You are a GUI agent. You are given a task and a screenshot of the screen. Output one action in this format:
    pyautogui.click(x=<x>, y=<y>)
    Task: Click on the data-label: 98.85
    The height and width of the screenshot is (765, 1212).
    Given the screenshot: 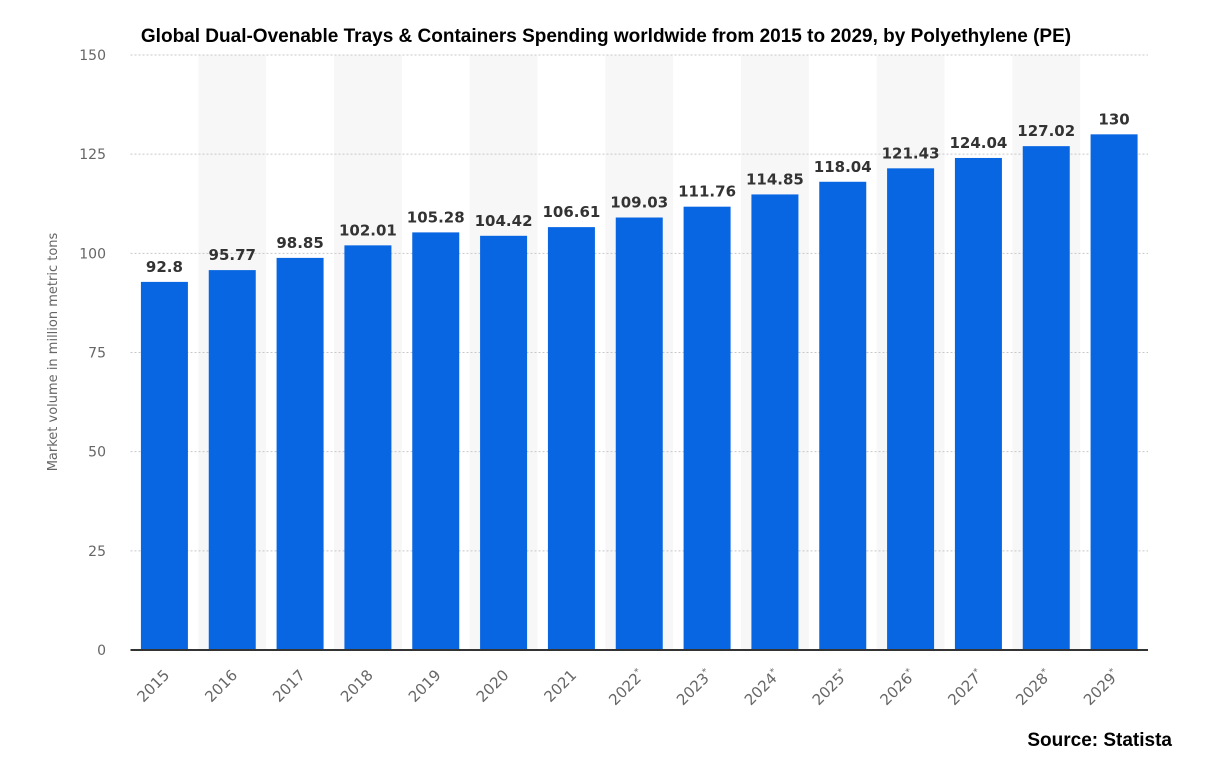 What is the action you would take?
    pyautogui.click(x=299, y=243)
    